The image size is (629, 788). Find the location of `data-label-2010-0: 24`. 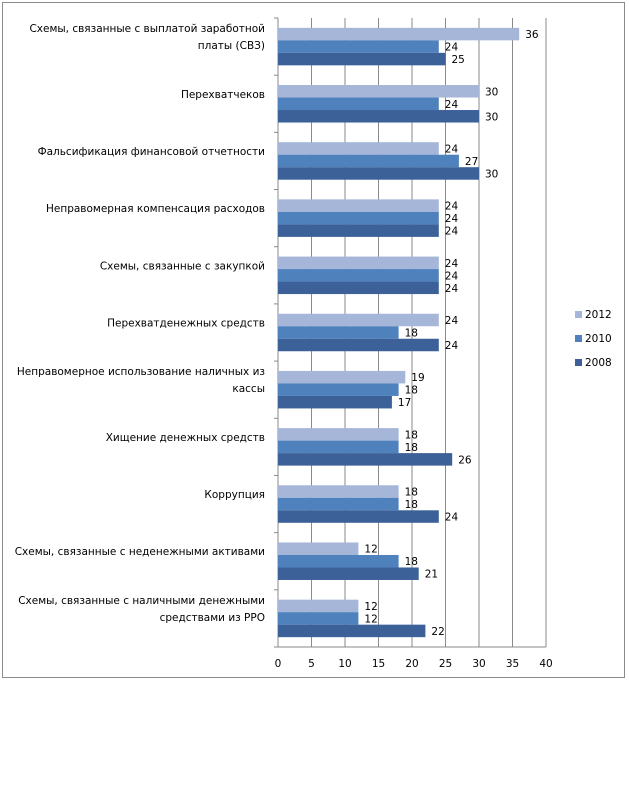

data-label-2010-0: 24 is located at coordinates (452, 48).